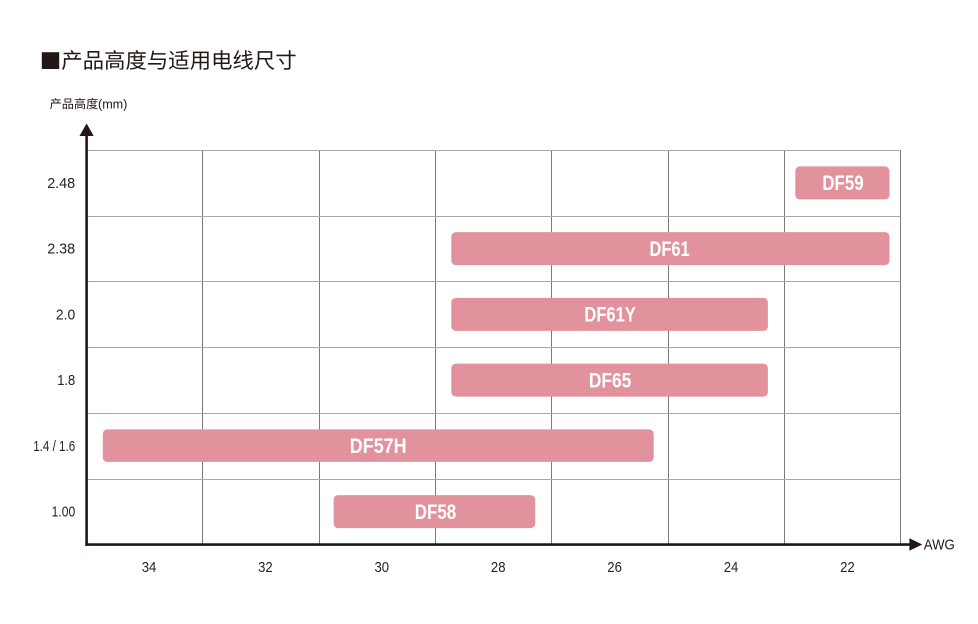  What do you see at coordinates (436, 512) in the screenshot?
I see `svg-text: DF58` at bounding box center [436, 512].